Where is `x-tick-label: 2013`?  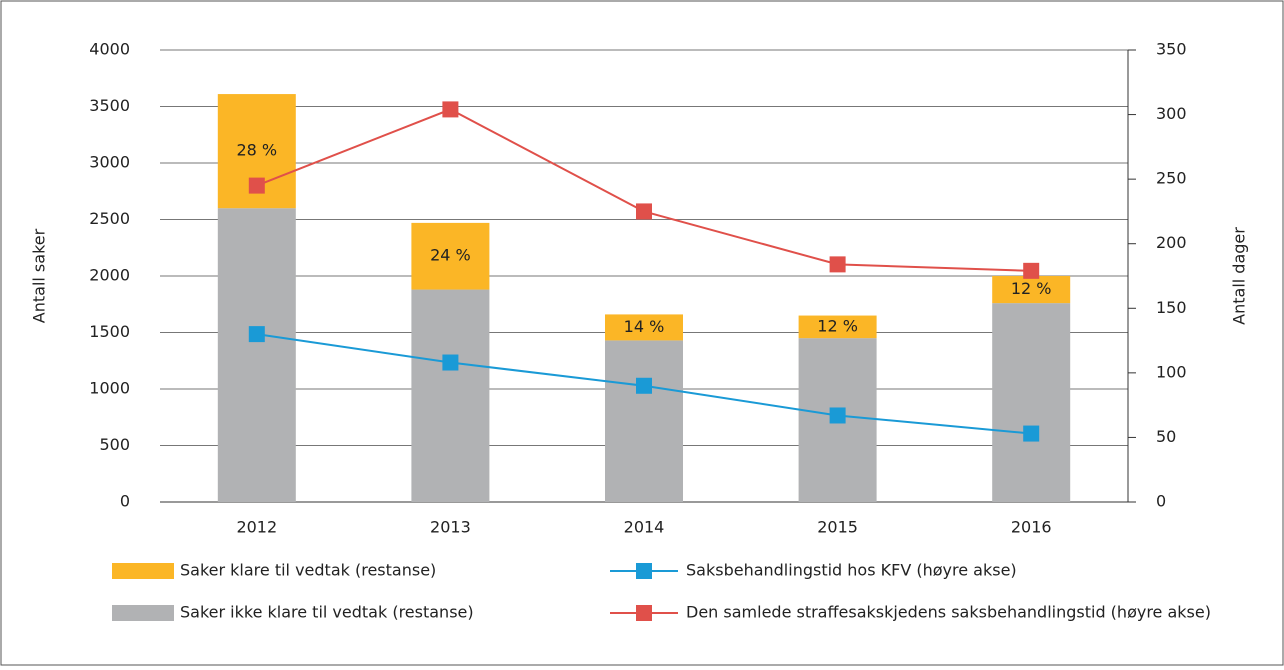
x-tick-label: 2013 is located at coordinates (450, 527).